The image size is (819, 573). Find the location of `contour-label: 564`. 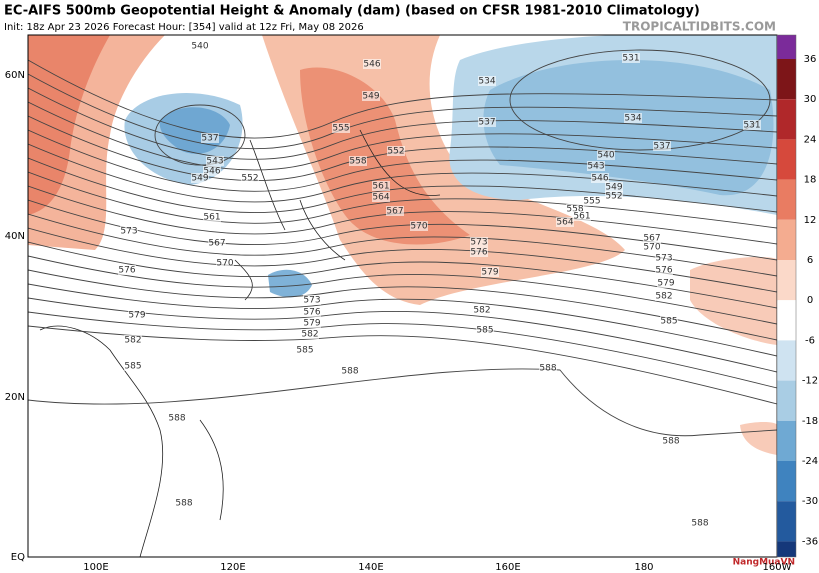

contour-label: 564 is located at coordinates (564, 223).